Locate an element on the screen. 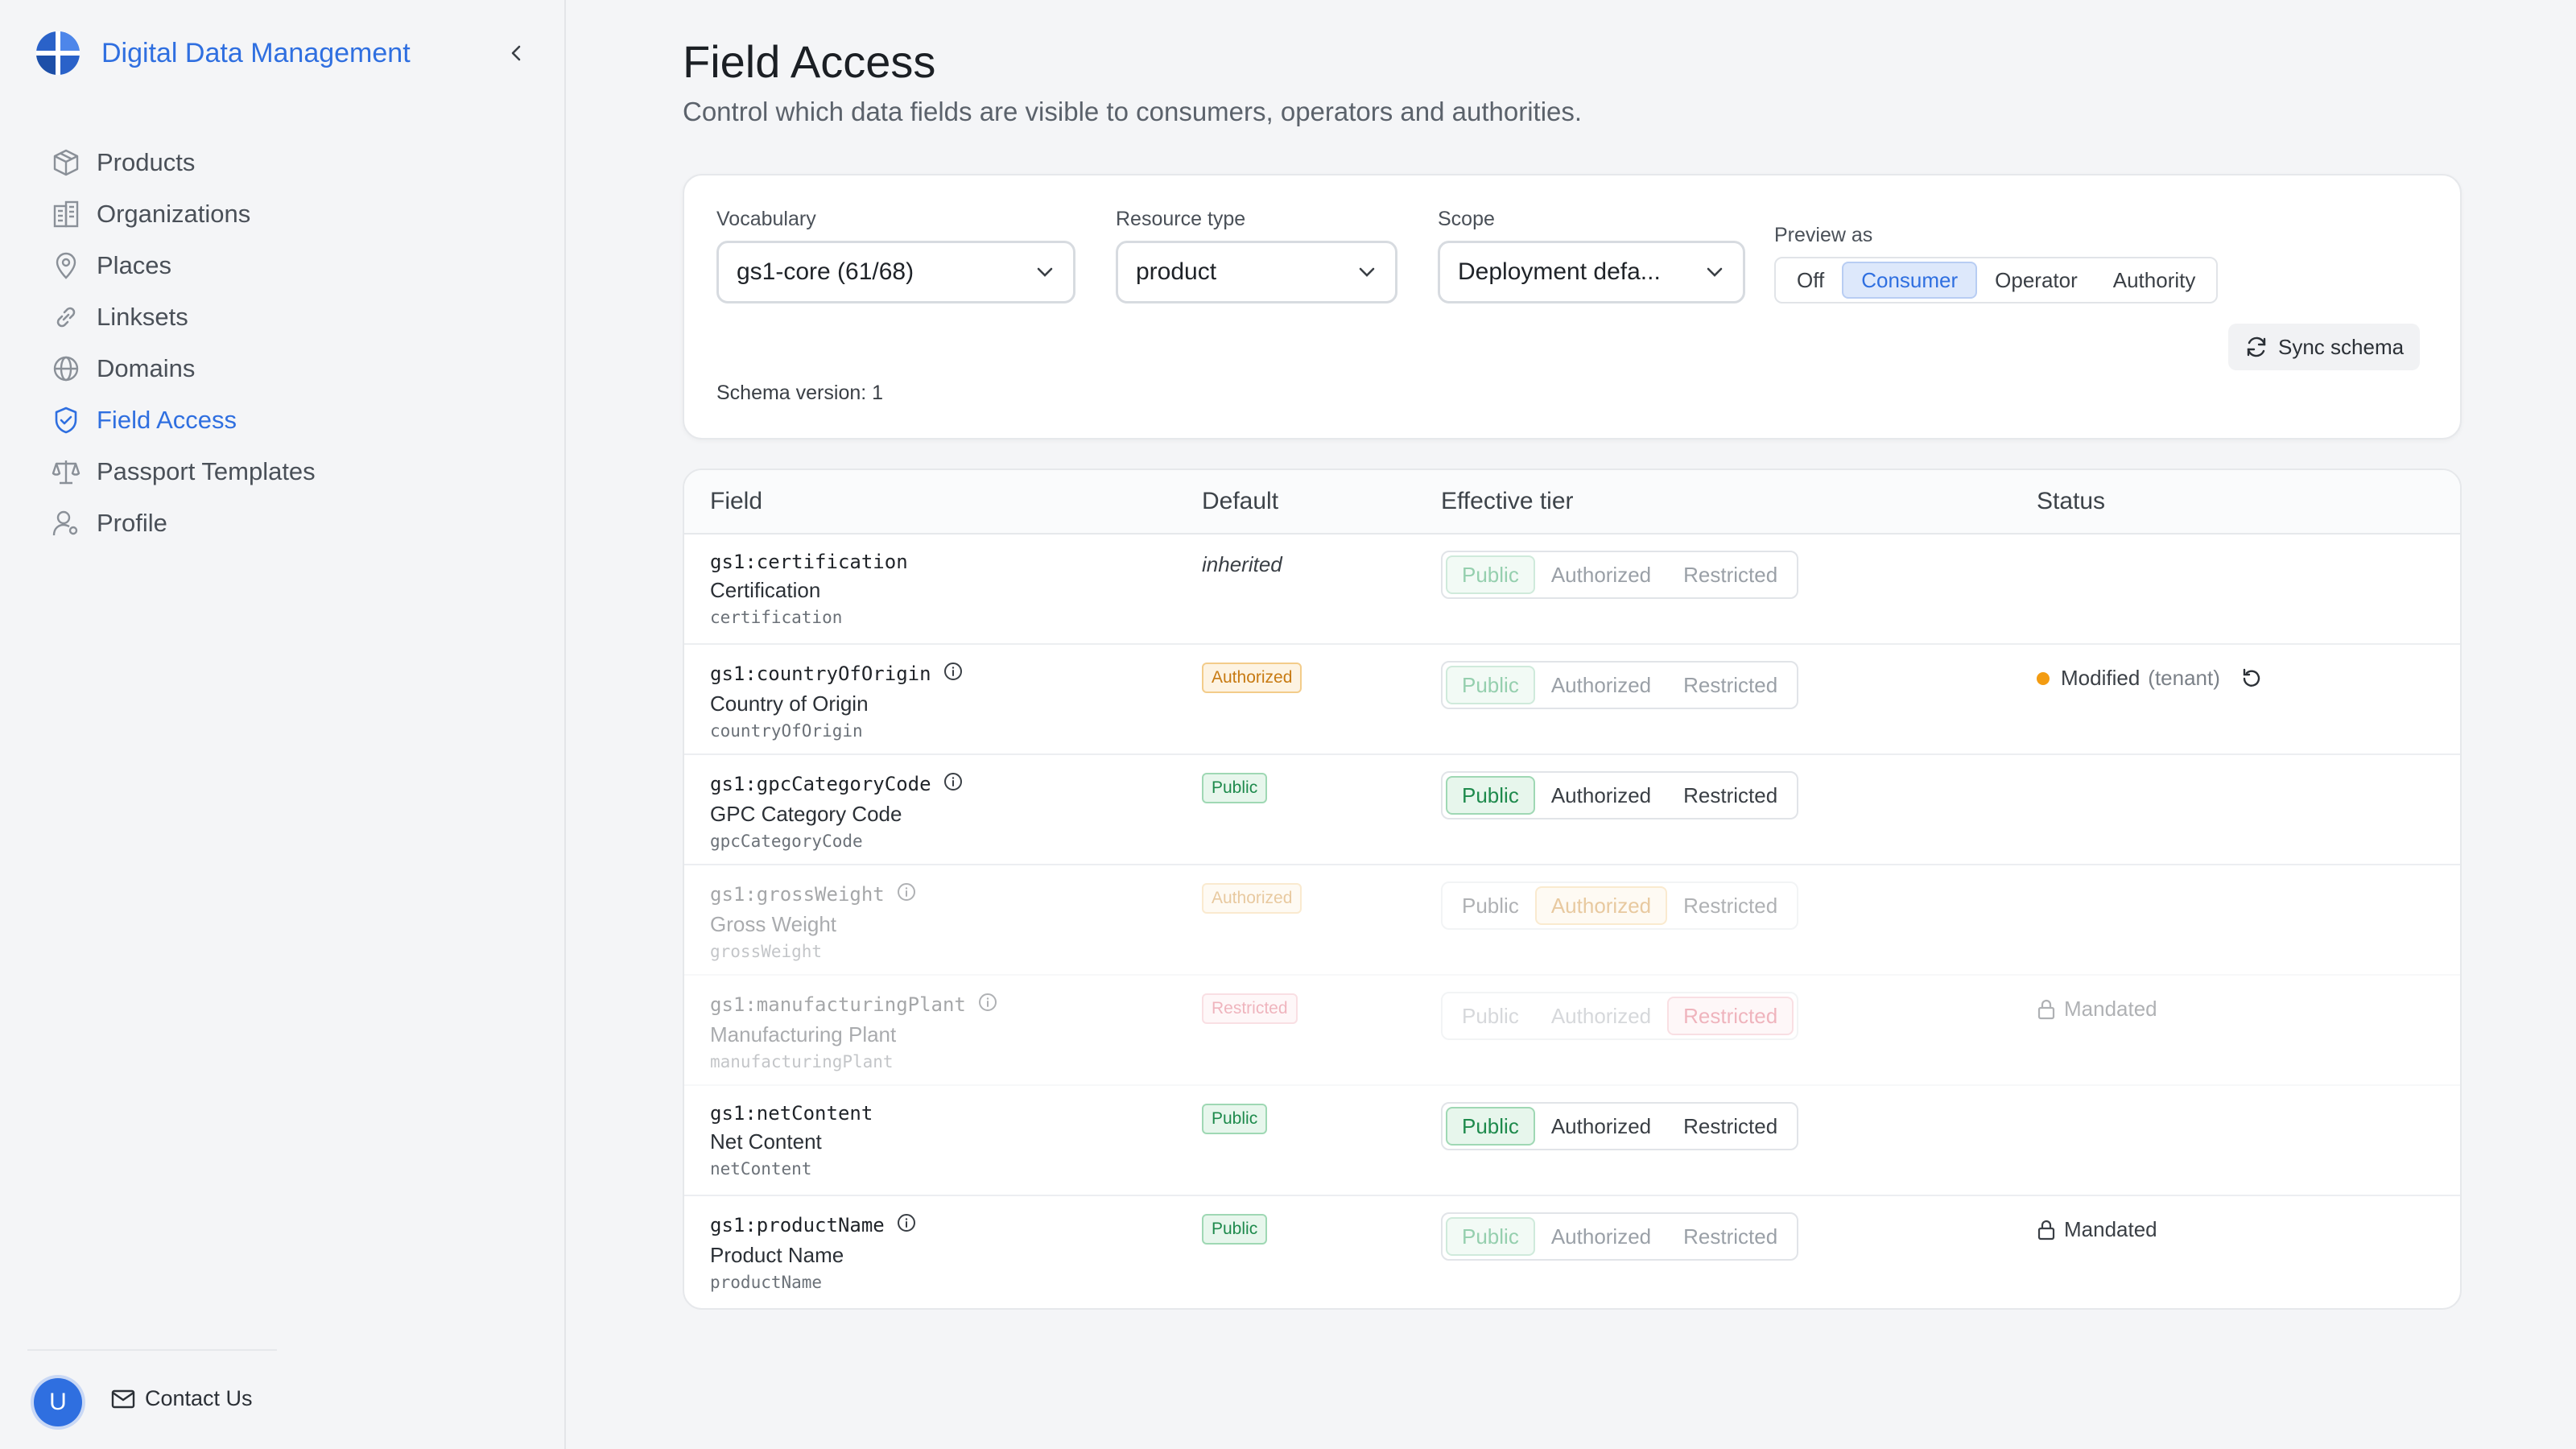 This screenshot has height=1449, width=2576. field-key: grossWeight is located at coordinates (766, 951).